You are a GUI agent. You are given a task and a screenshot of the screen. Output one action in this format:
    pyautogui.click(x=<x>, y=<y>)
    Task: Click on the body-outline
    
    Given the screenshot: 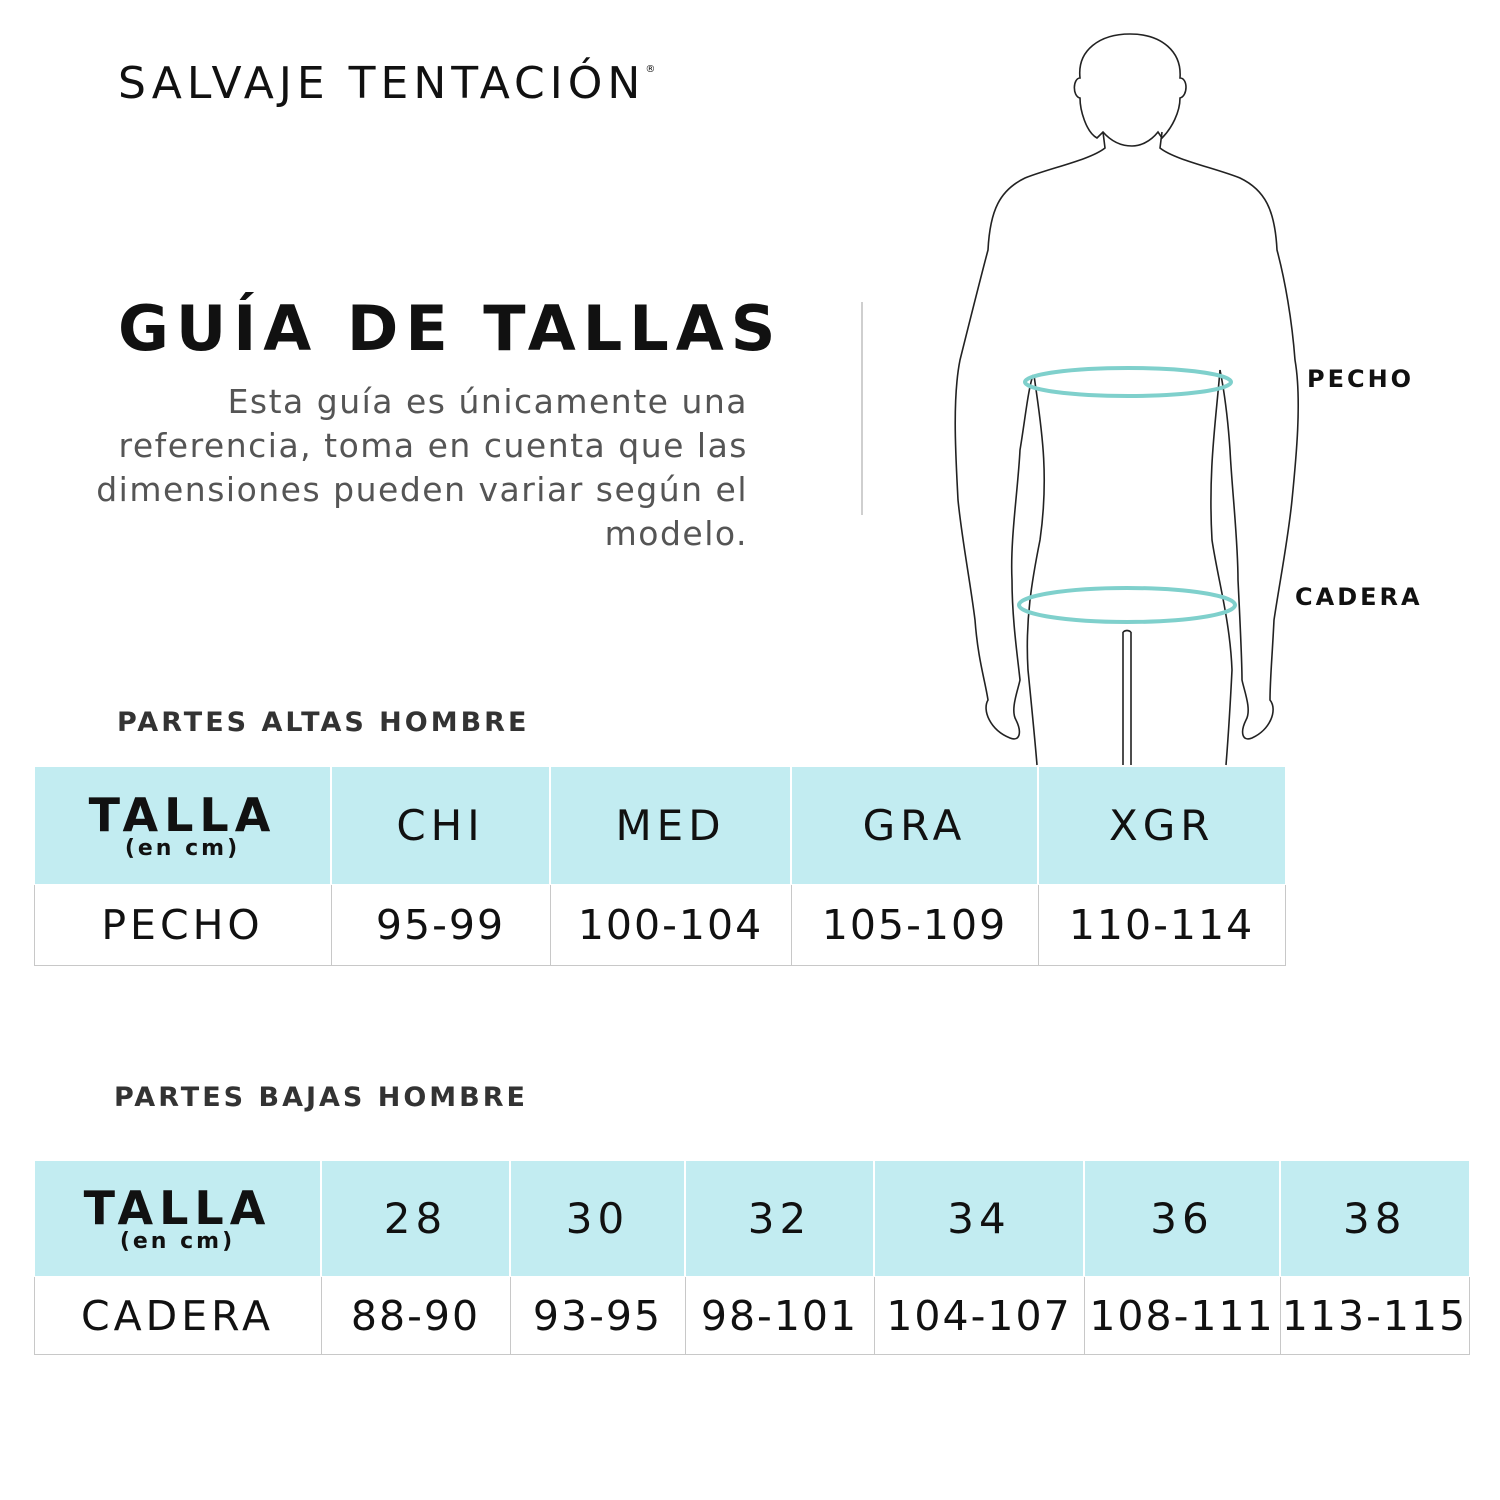 What is the action you would take?
    pyautogui.click(x=1127, y=399)
    